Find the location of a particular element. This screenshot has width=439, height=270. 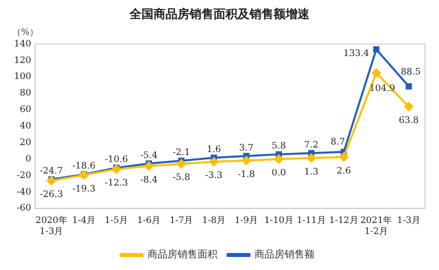

data-label: 63.8 is located at coordinates (409, 121).